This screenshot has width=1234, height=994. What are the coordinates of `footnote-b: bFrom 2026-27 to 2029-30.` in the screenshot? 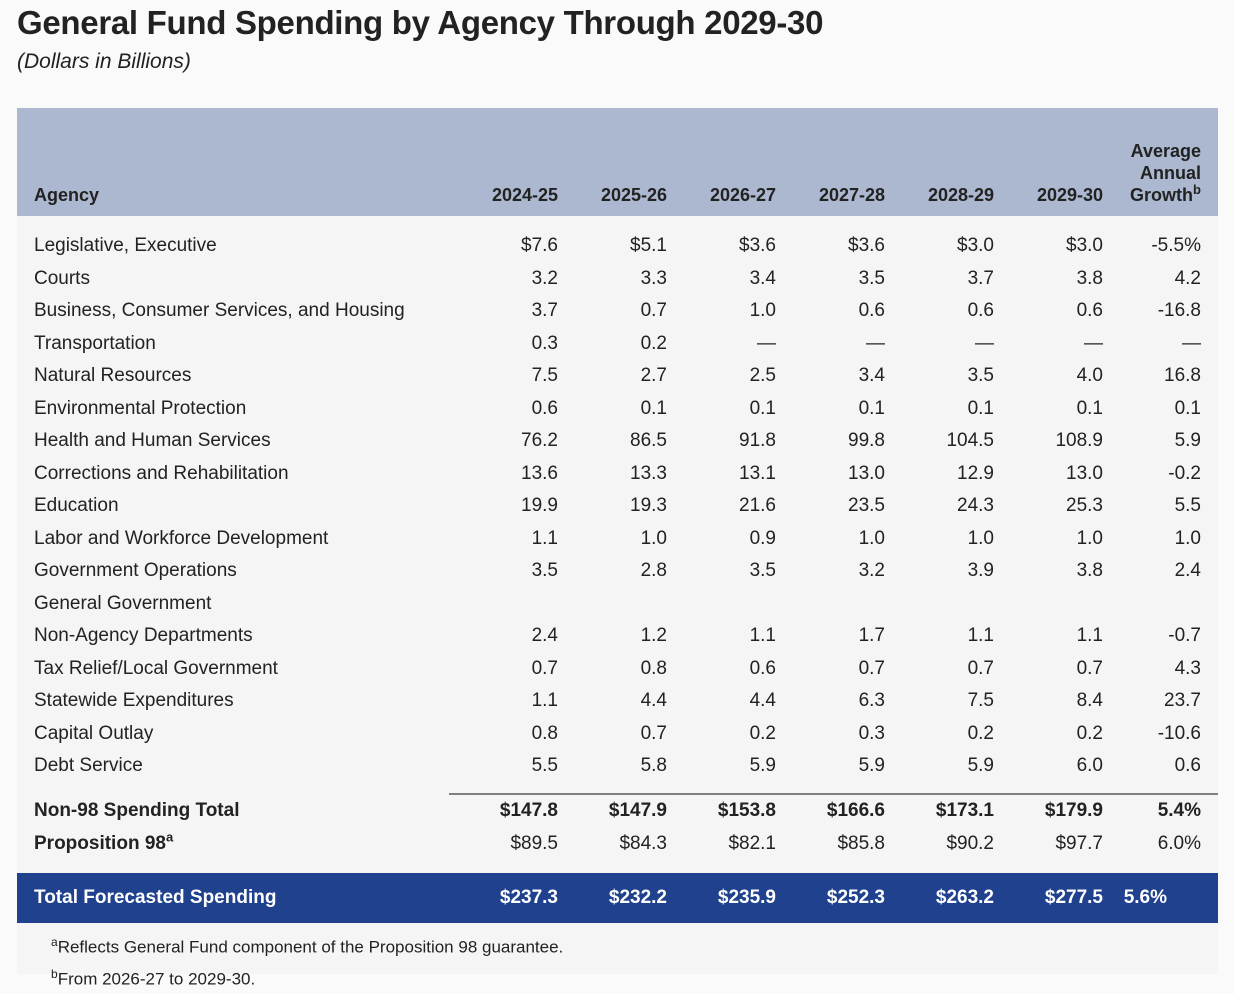 It's located at (634, 975).